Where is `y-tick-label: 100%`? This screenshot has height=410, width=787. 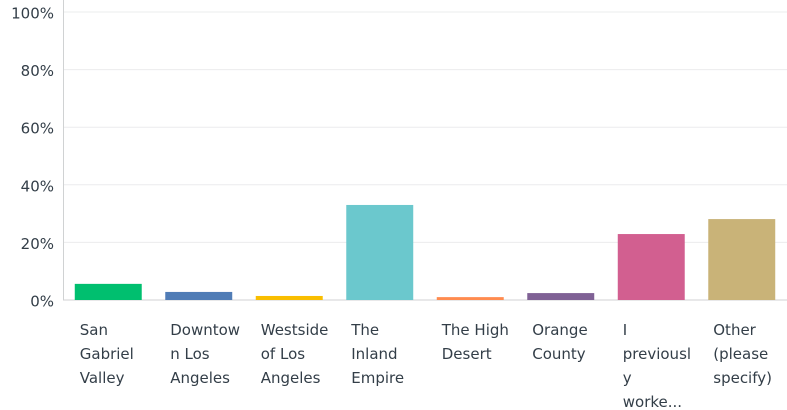 y-tick-label: 100% is located at coordinates (32, 14).